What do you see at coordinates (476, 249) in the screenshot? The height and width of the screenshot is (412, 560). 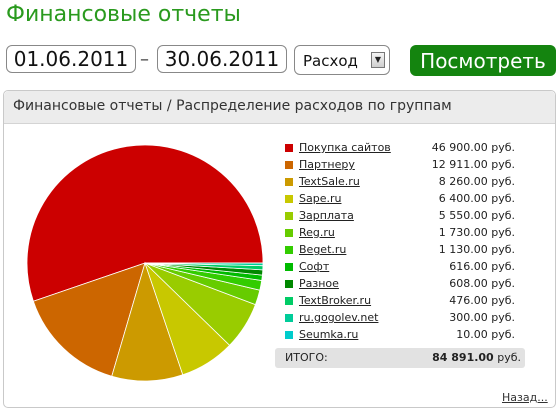 I see `legend-value: 1 130.00 руб.` at bounding box center [476, 249].